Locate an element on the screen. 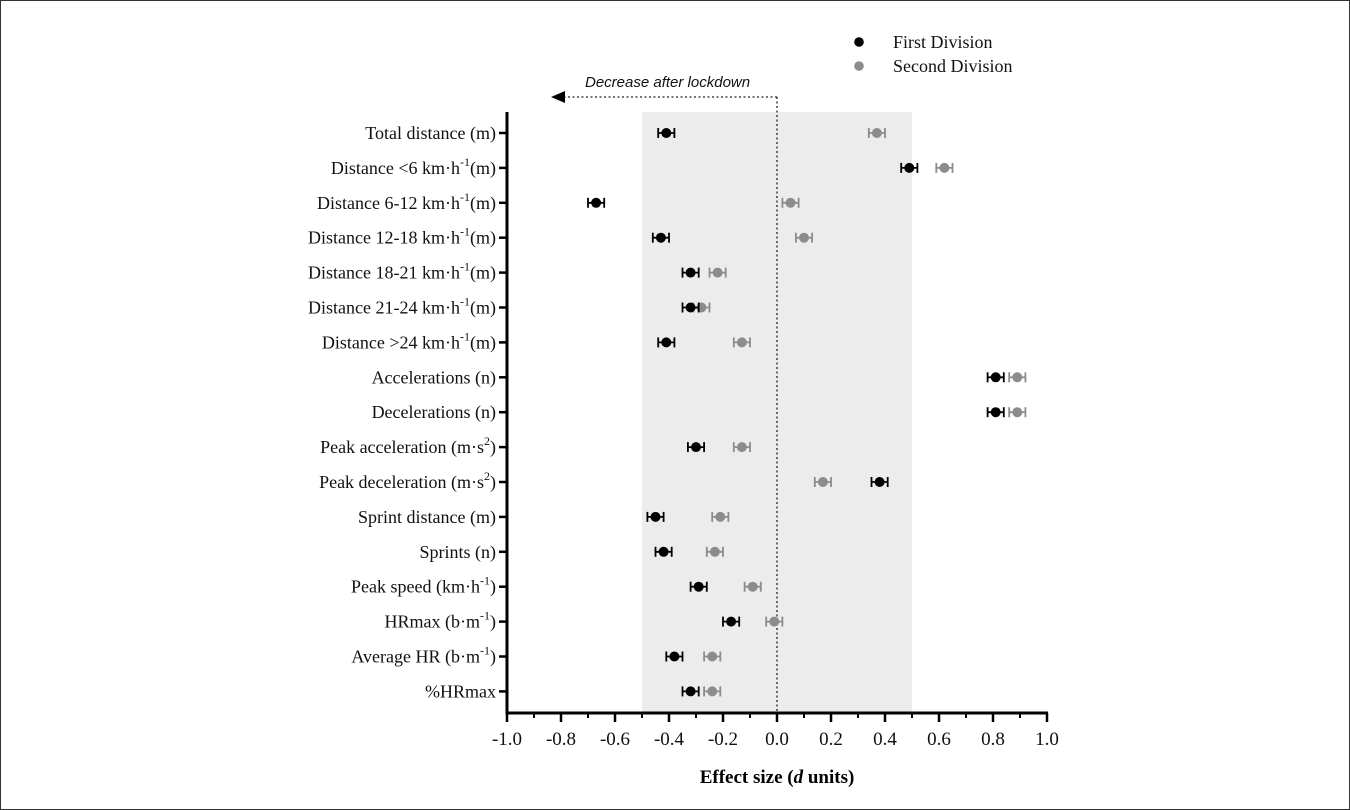 This screenshot has height=810, width=1350. y-tick-label: Accelerations (n) is located at coordinates (434, 377).